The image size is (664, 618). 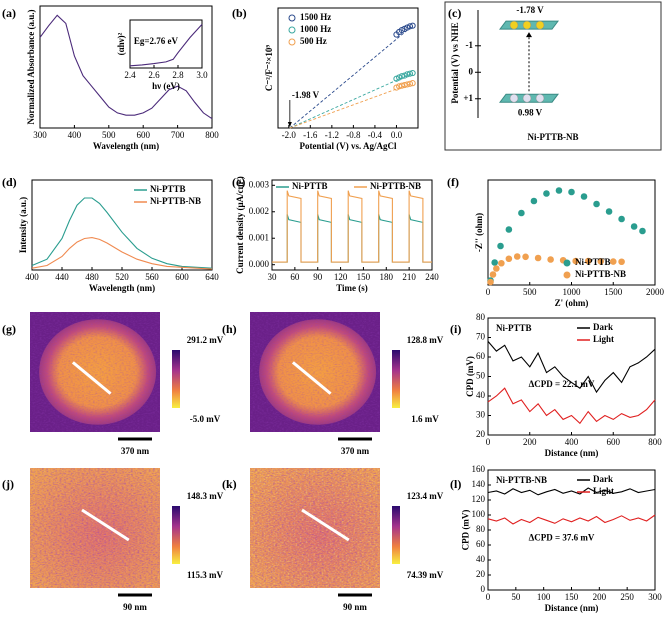 What do you see at coordinates (205, 575) in the screenshot?
I see `colorbar-min: 115.3 mV` at bounding box center [205, 575].